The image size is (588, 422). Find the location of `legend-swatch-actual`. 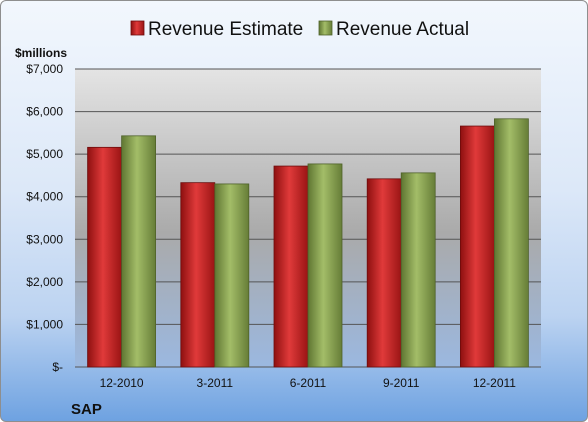

legend-swatch-actual is located at coordinates (325, 28).